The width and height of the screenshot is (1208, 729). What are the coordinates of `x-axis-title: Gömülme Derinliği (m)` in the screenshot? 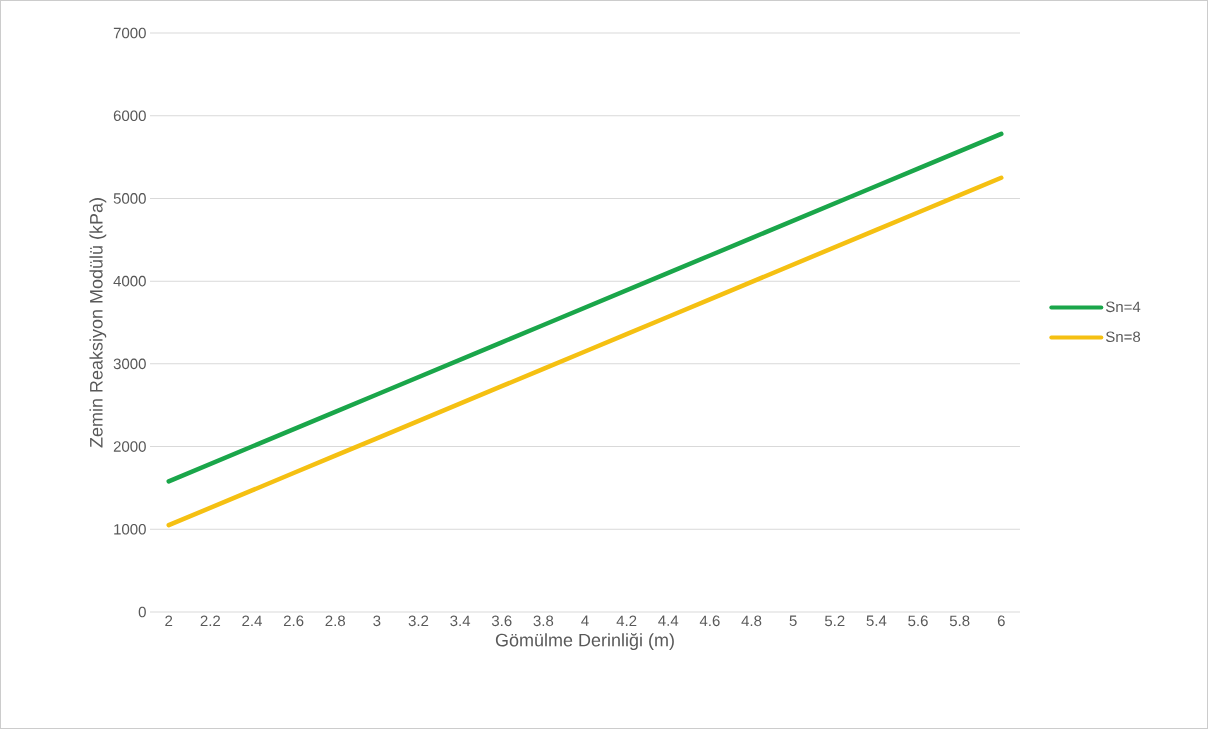 It's located at (584, 642).